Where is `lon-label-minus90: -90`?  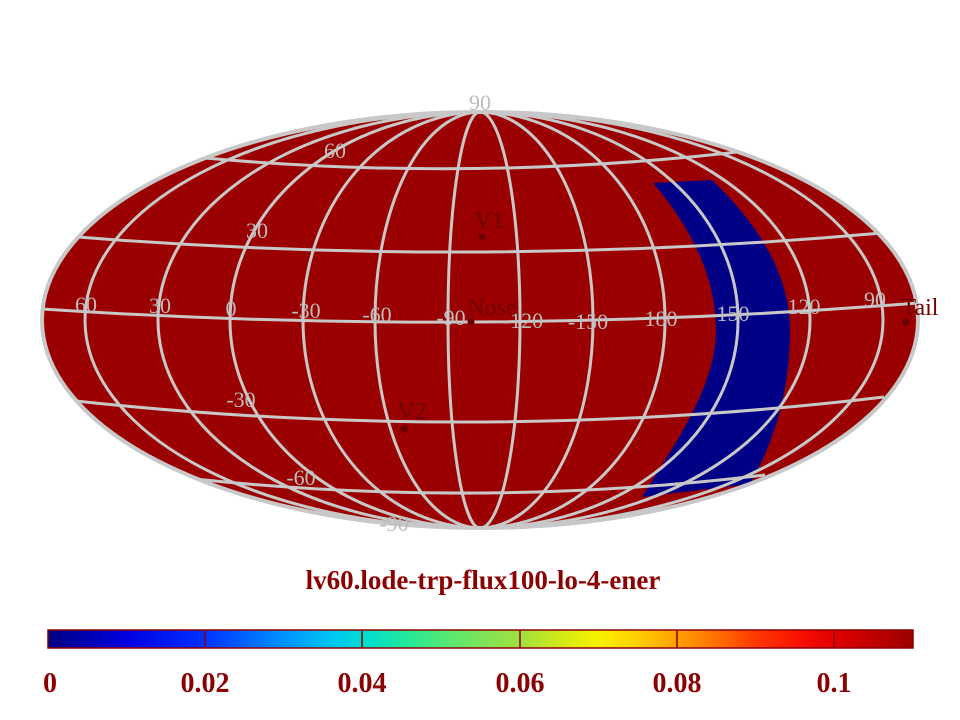 lon-label-minus90: -90 is located at coordinates (450, 317).